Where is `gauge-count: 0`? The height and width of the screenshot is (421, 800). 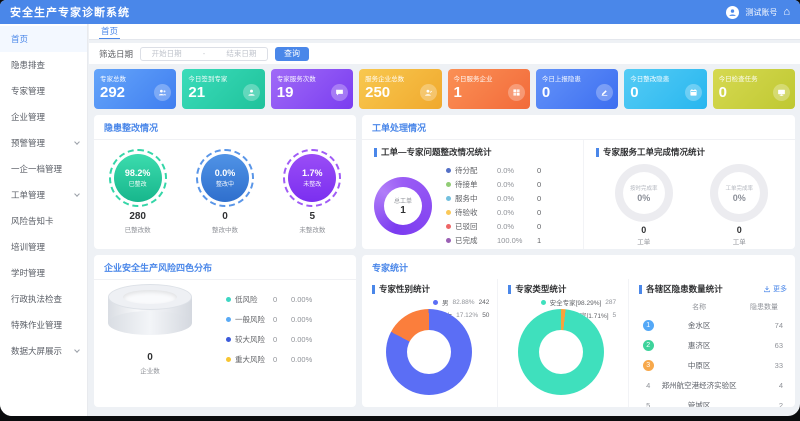 gauge-count: 0 is located at coordinates (644, 230).